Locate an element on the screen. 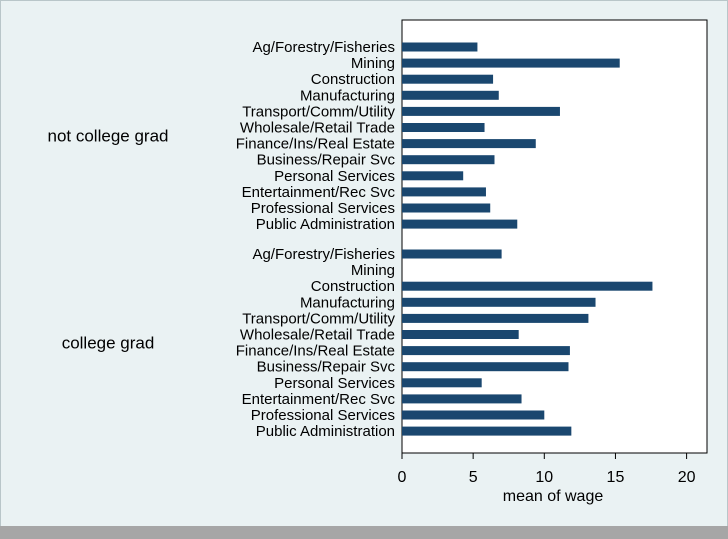 The height and width of the screenshot is (539, 728). x-tick-label: 15 is located at coordinates (616, 477).